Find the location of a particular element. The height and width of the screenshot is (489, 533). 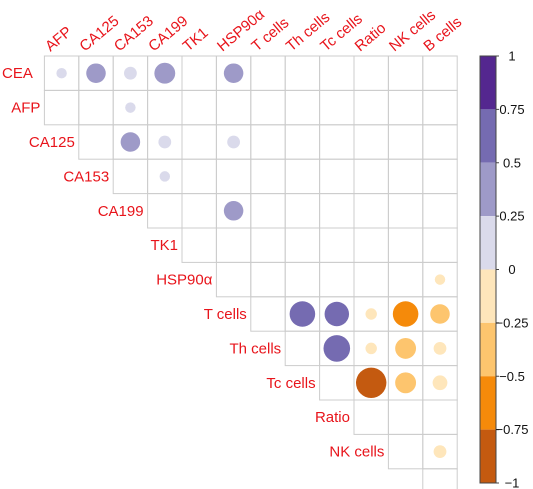

corr-circle-th-cells-b-cells is located at coordinates (440, 348).